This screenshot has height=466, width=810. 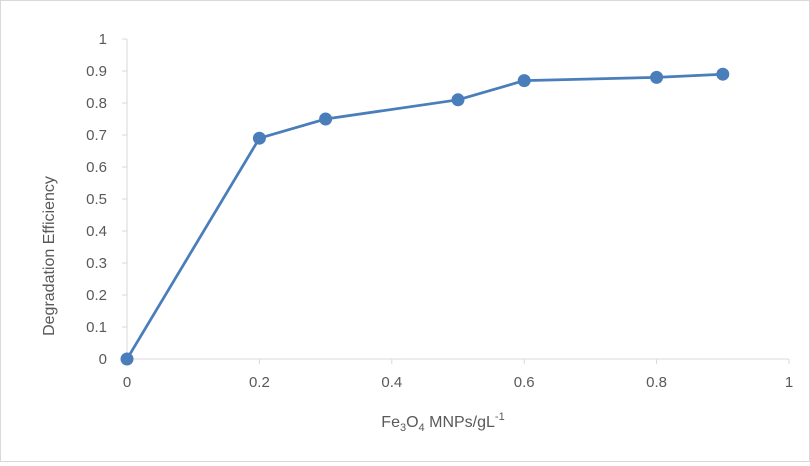 What do you see at coordinates (460, 422) in the screenshot?
I see `x-axis-label-unit: MNPs/gL` at bounding box center [460, 422].